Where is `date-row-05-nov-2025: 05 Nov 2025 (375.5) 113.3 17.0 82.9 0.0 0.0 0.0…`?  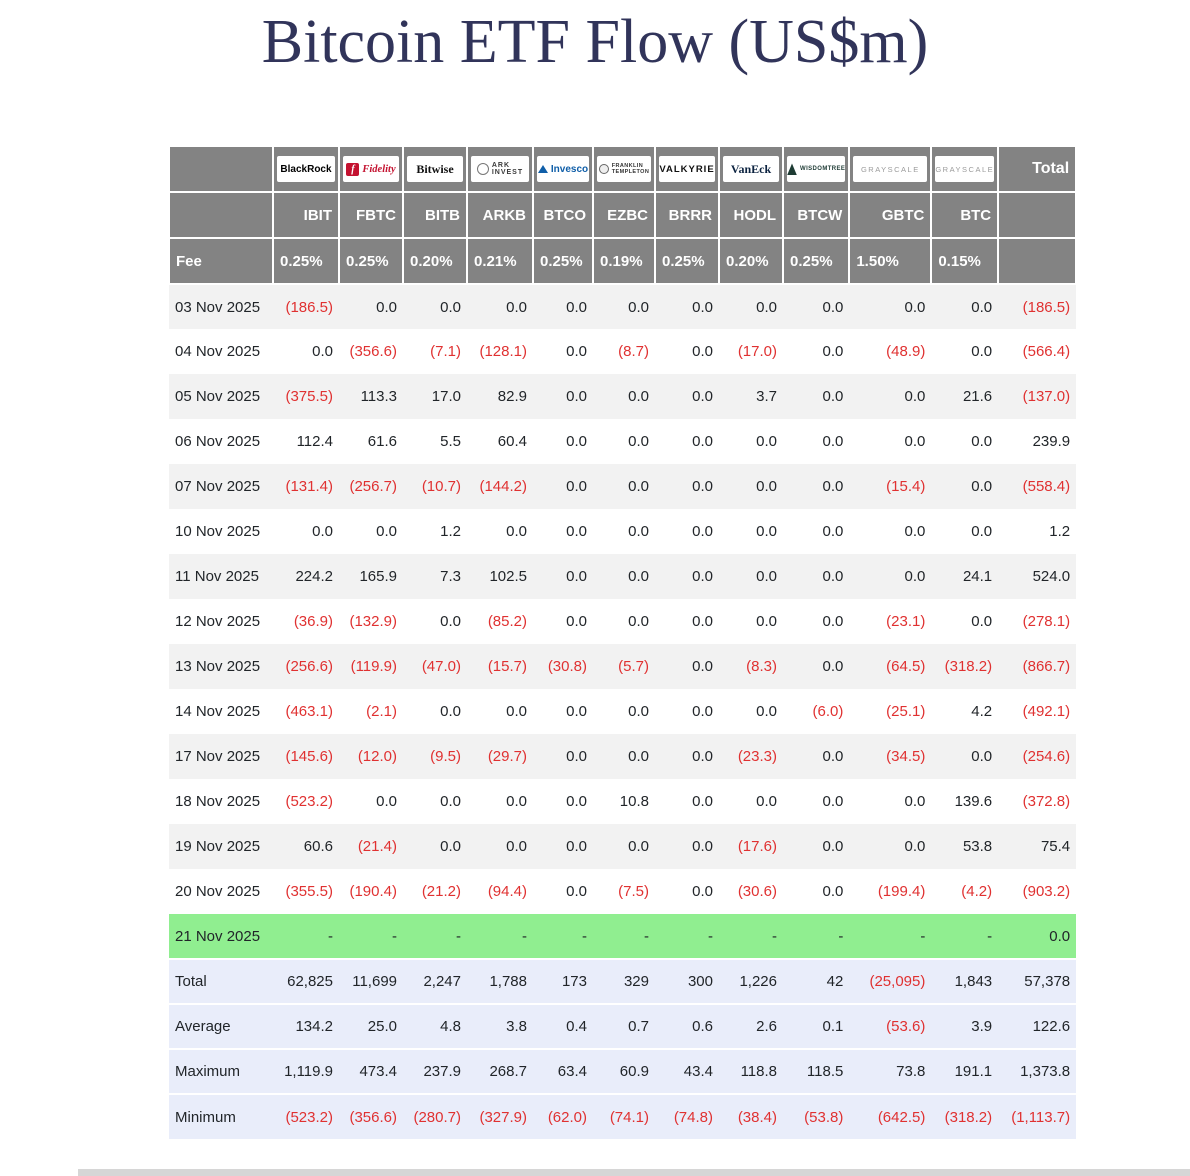 date-row-05-nov-2025: 05 Nov 2025 (375.5) 113.3 17.0 82.9 0.0 0.0 0.0… is located at coordinates (623, 397).